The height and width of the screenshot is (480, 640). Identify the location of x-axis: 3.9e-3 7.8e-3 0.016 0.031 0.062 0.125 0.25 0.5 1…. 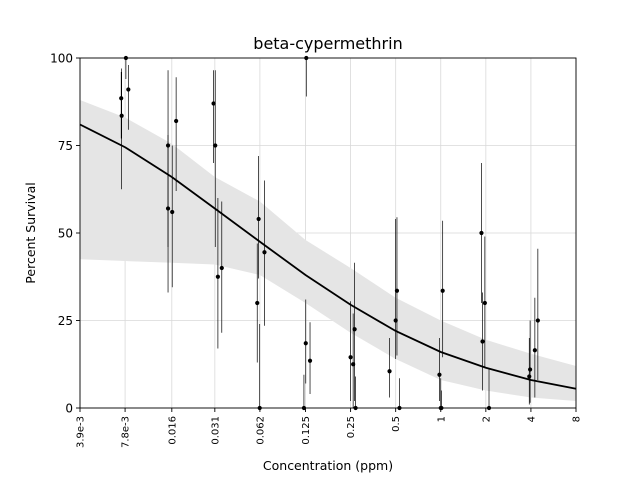
(329, 428).